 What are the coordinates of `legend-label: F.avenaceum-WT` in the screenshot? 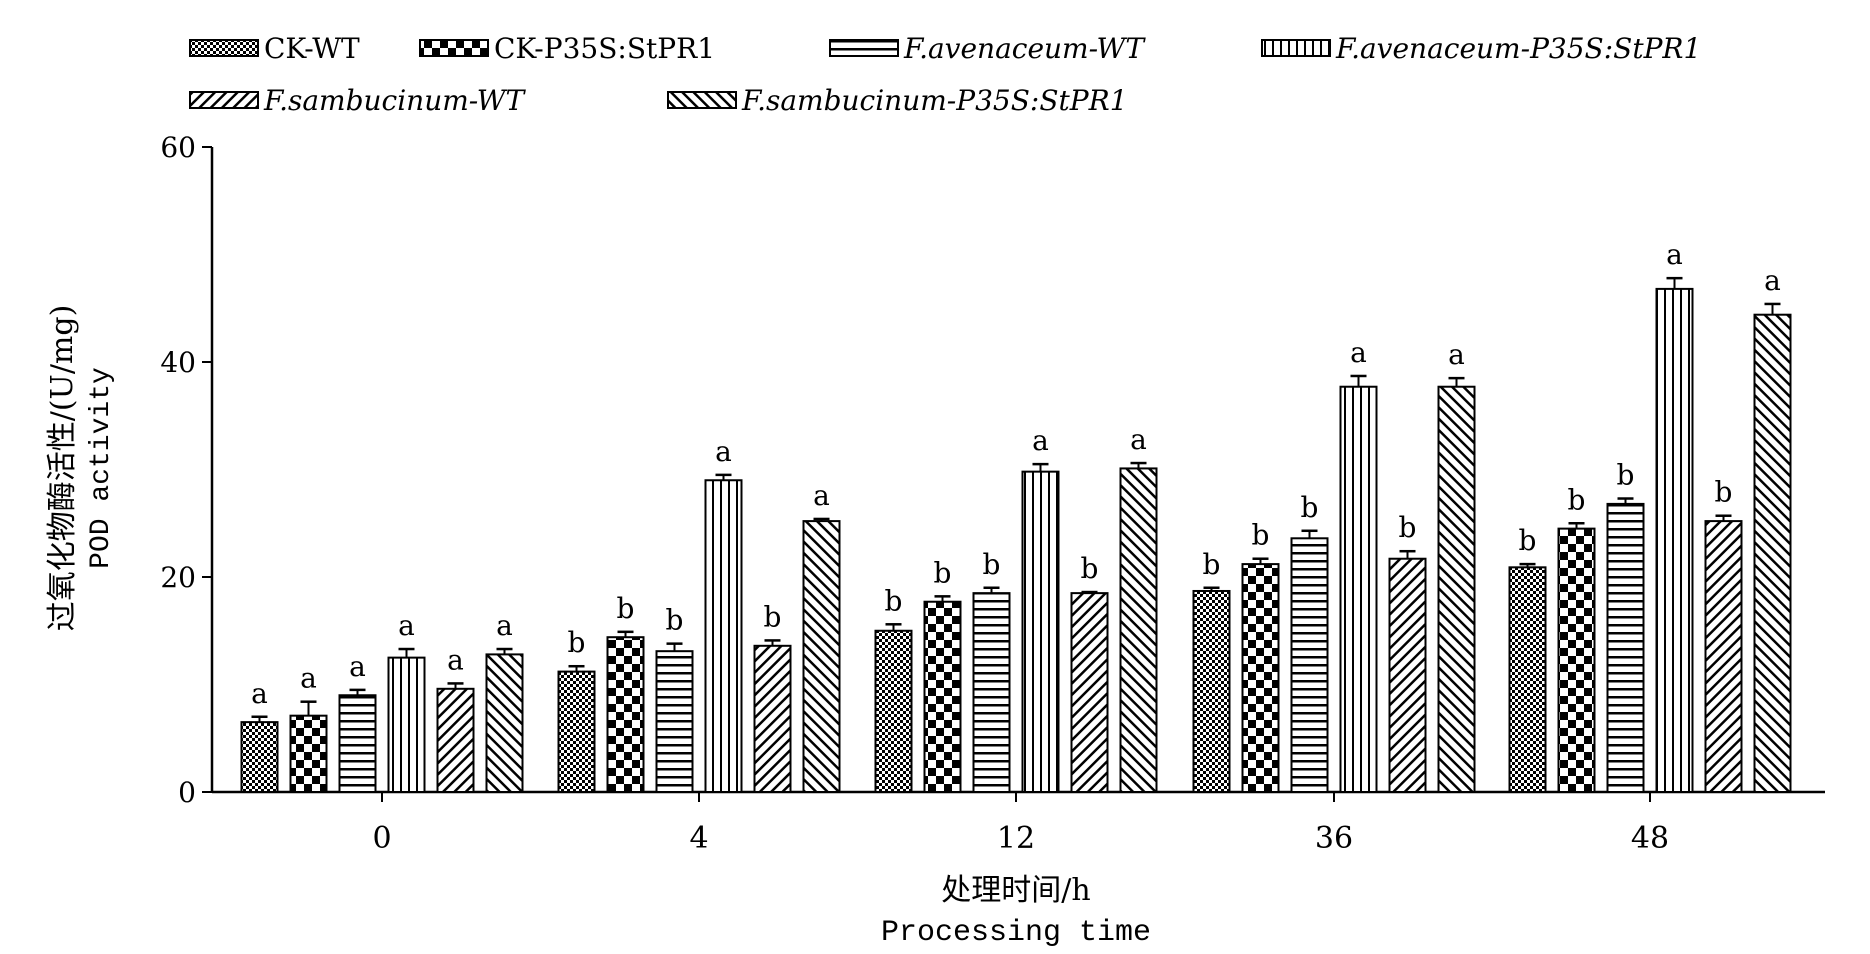 It's located at (1024, 48).